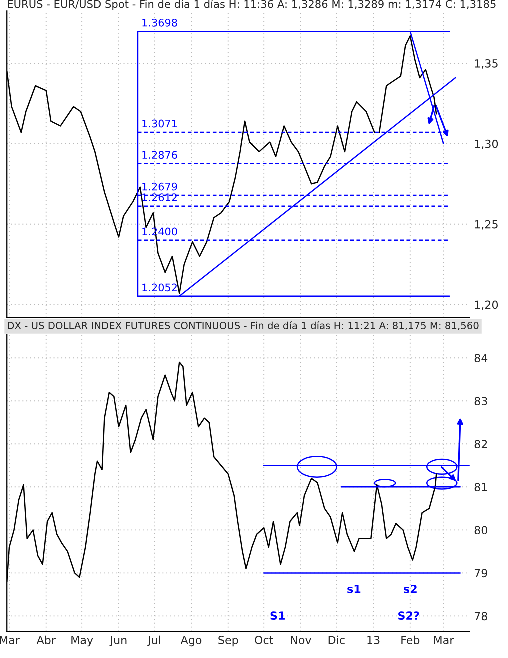  Describe the element at coordinates (409, 616) in the screenshot. I see `annotation: S2?` at that location.